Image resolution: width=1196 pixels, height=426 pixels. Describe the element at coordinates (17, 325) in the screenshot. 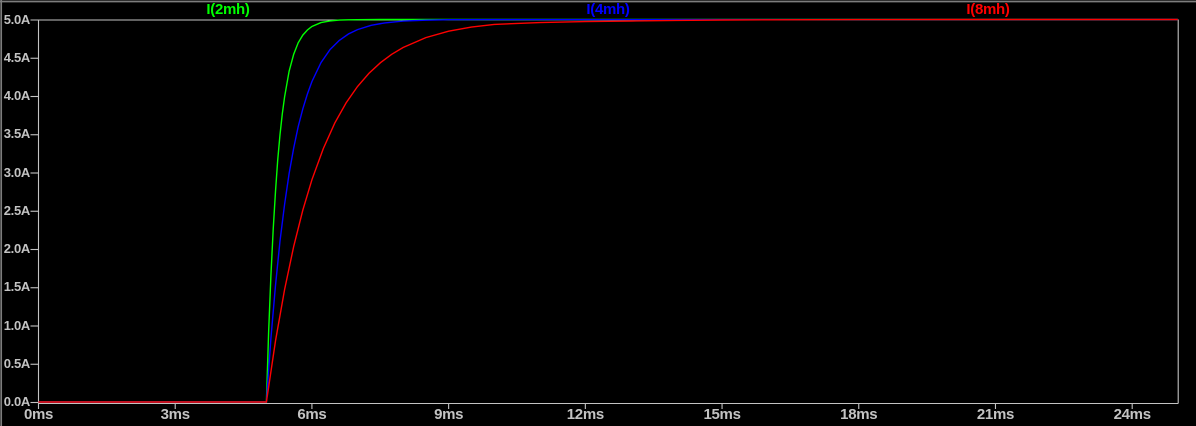

I see `y-tick-label: 1.0A` at that location.